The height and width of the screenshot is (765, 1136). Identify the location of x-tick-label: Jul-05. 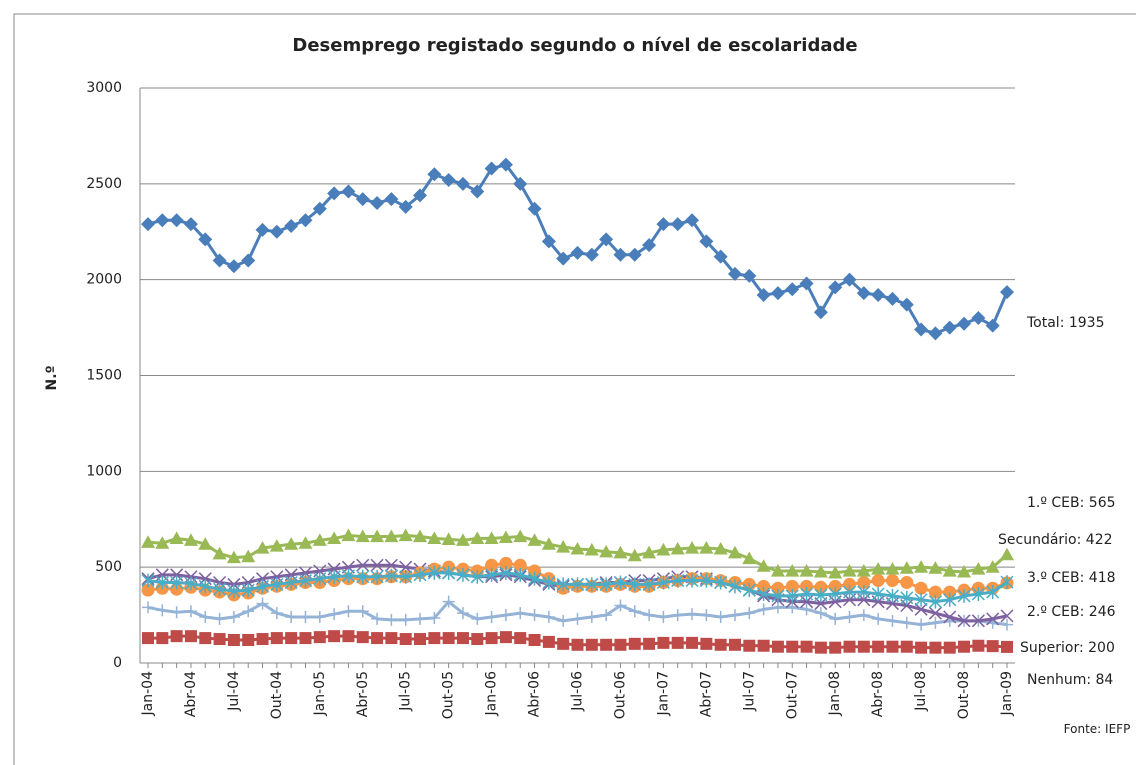
(406, 691).